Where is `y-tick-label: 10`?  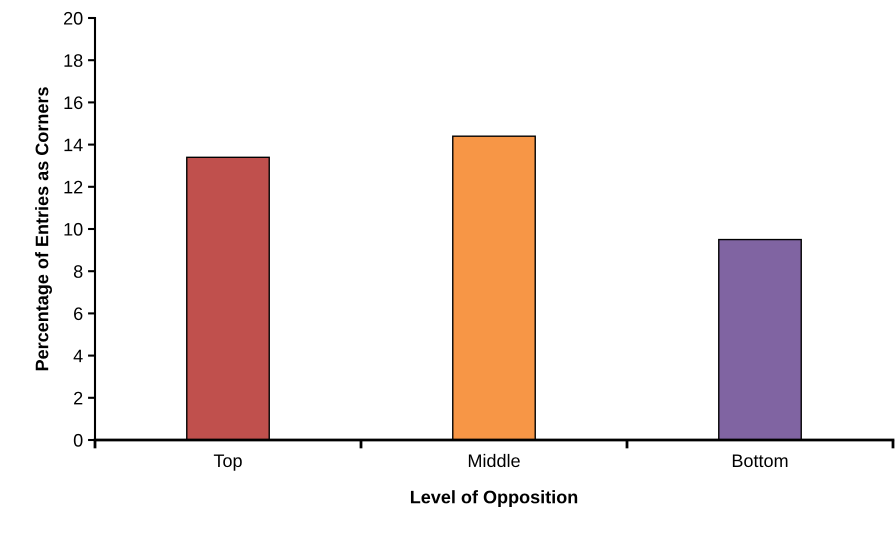 y-tick-label: 10 is located at coordinates (73, 229).